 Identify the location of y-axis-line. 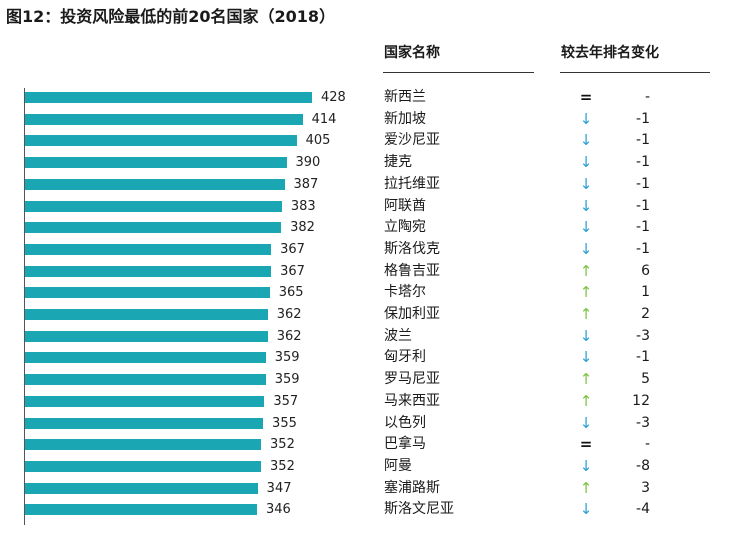
(24, 306).